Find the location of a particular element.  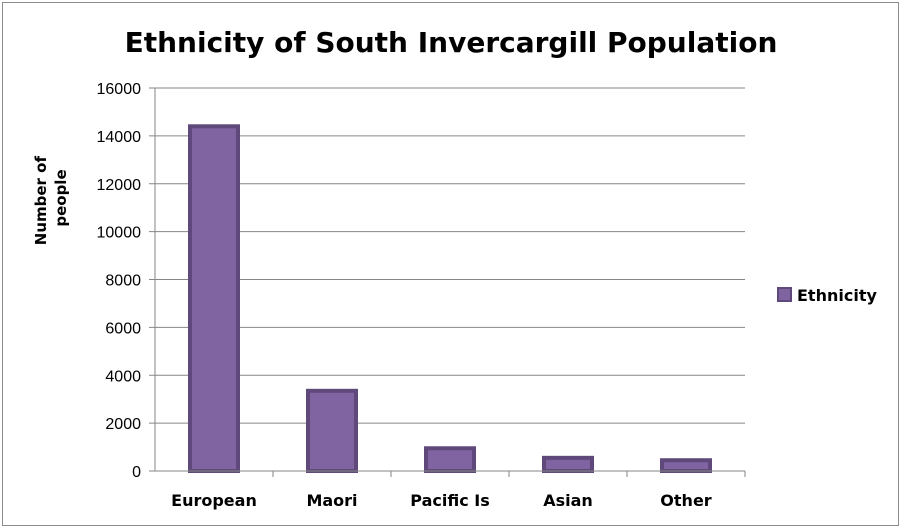

bar-other is located at coordinates (686, 465).